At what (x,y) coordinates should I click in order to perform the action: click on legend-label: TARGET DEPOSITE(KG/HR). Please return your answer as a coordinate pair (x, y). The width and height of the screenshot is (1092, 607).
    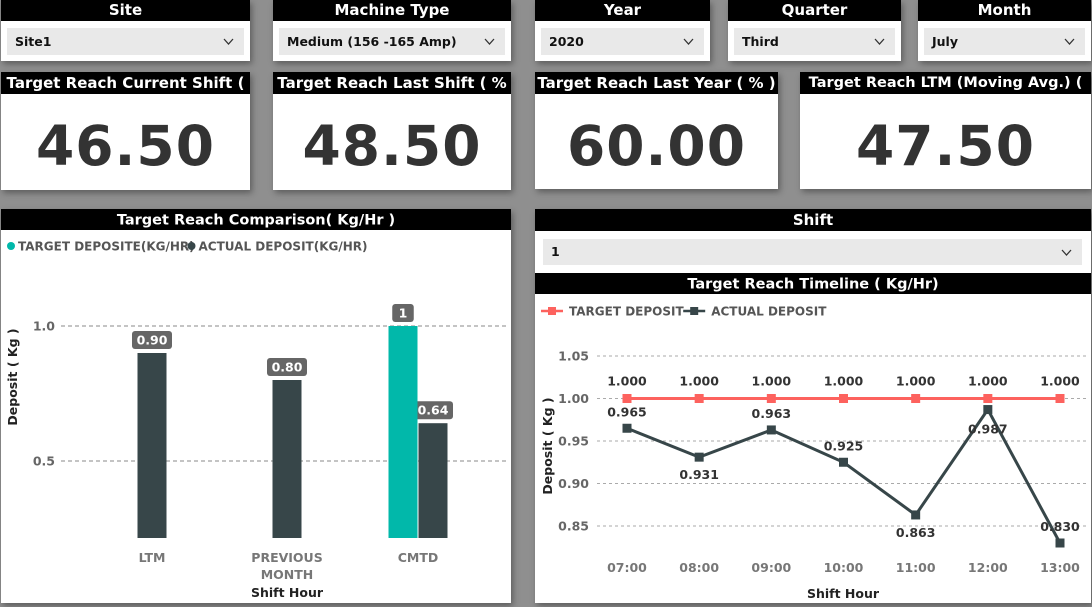
    Looking at the image, I should click on (106, 247).